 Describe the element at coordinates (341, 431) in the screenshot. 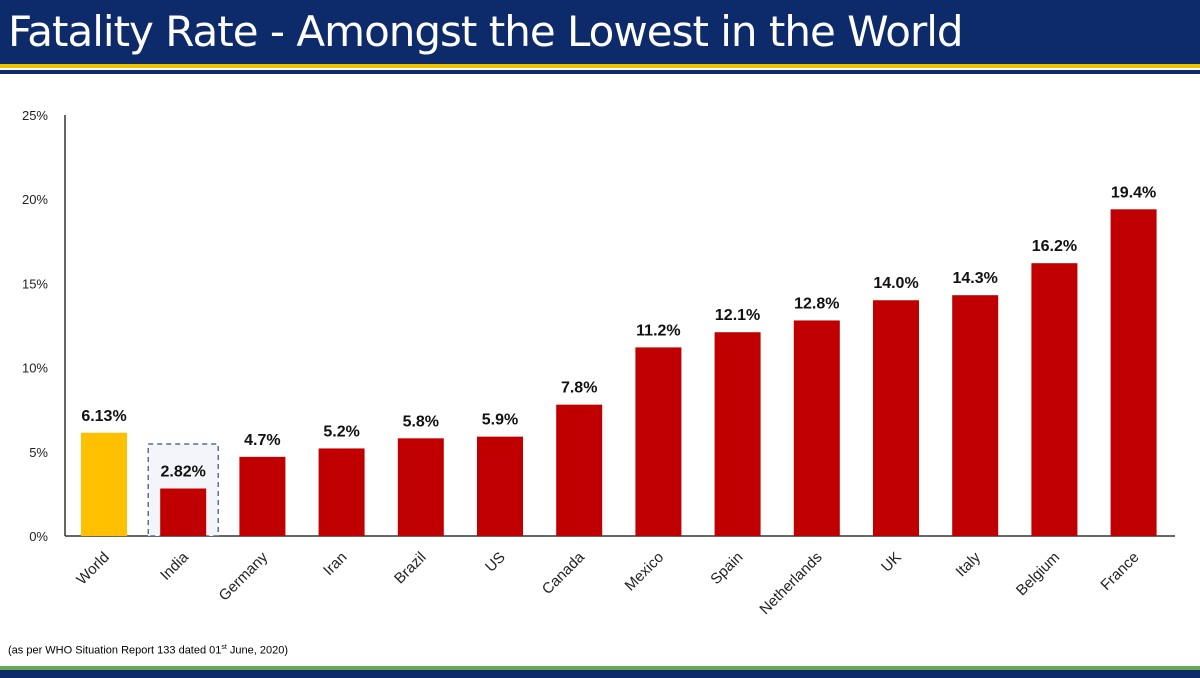

I see `data-label: 5.2%` at that location.